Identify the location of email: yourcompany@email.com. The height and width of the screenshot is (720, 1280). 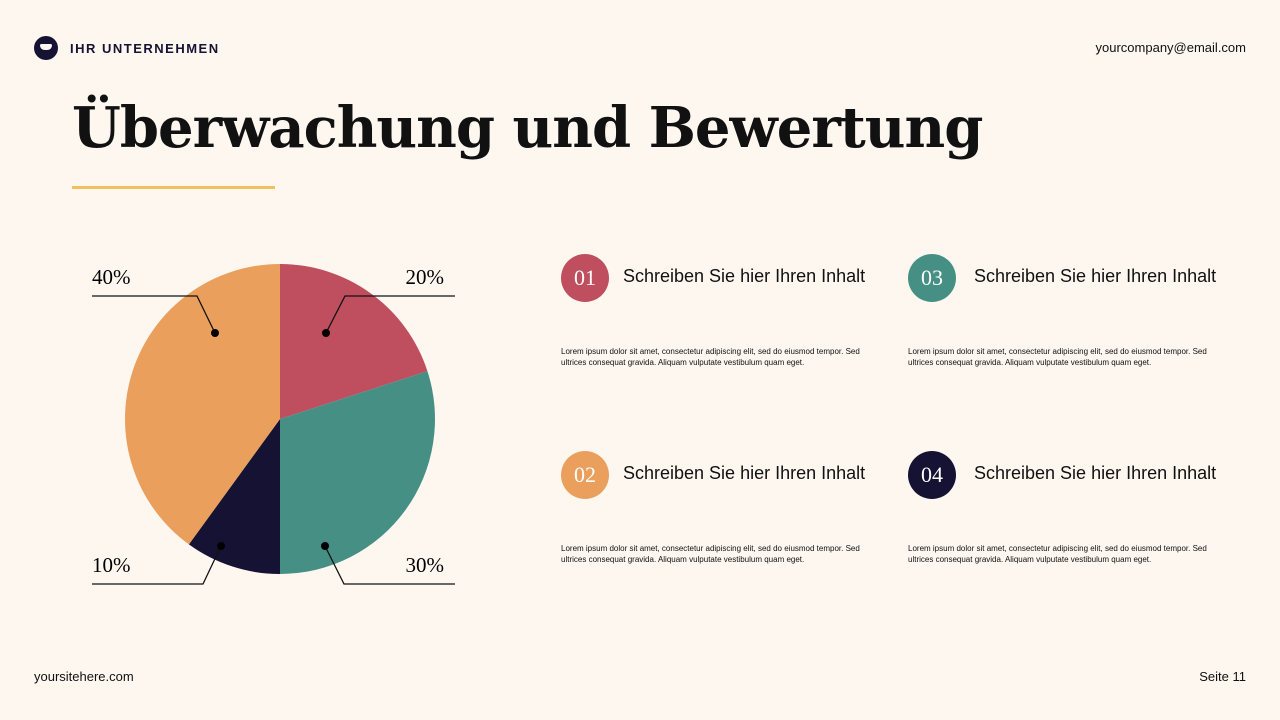
(1170, 47).